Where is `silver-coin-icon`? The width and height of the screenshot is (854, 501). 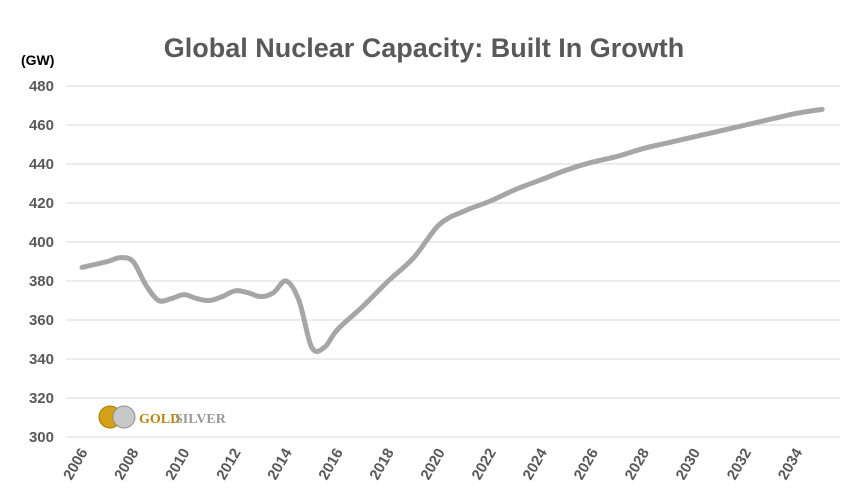
silver-coin-icon is located at coordinates (124, 417).